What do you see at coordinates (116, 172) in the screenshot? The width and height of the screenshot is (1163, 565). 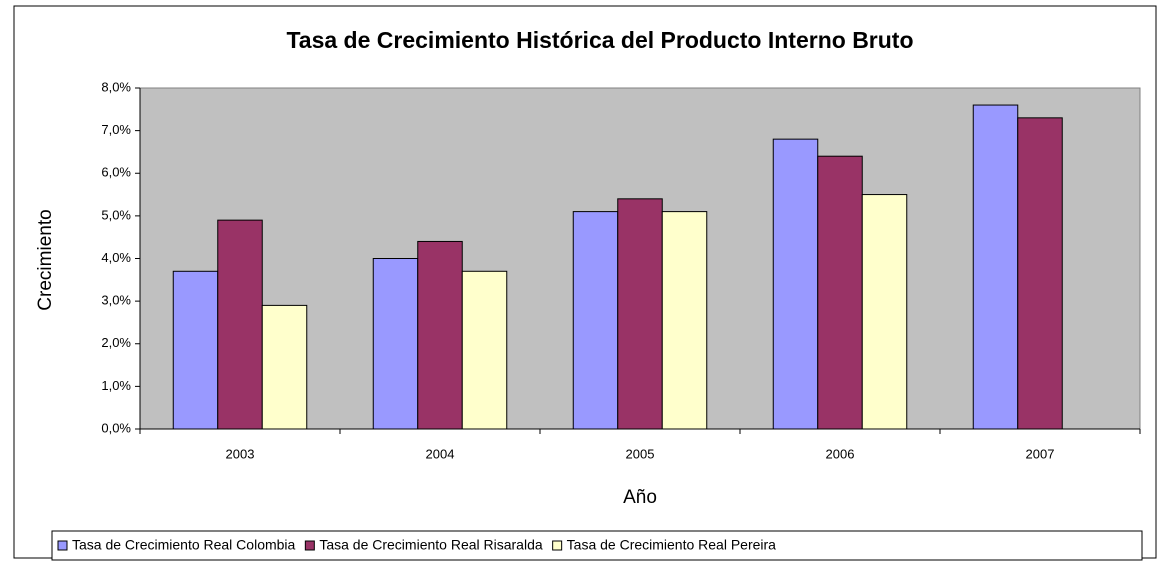 I see `y-tick-label: 6,0%` at bounding box center [116, 172].